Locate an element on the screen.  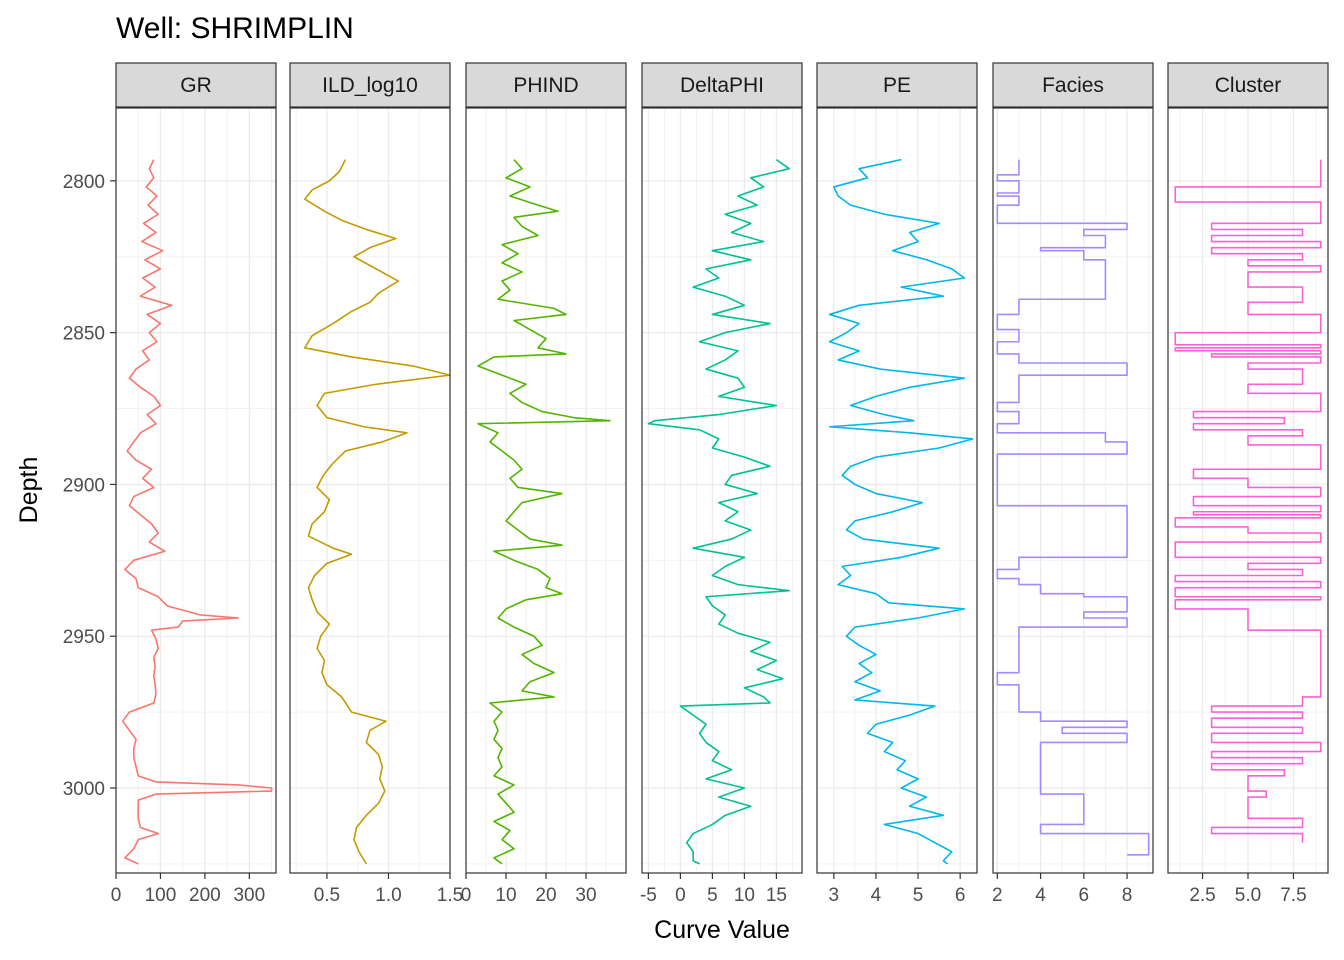
strip-pe is located at coordinates (897, 85).